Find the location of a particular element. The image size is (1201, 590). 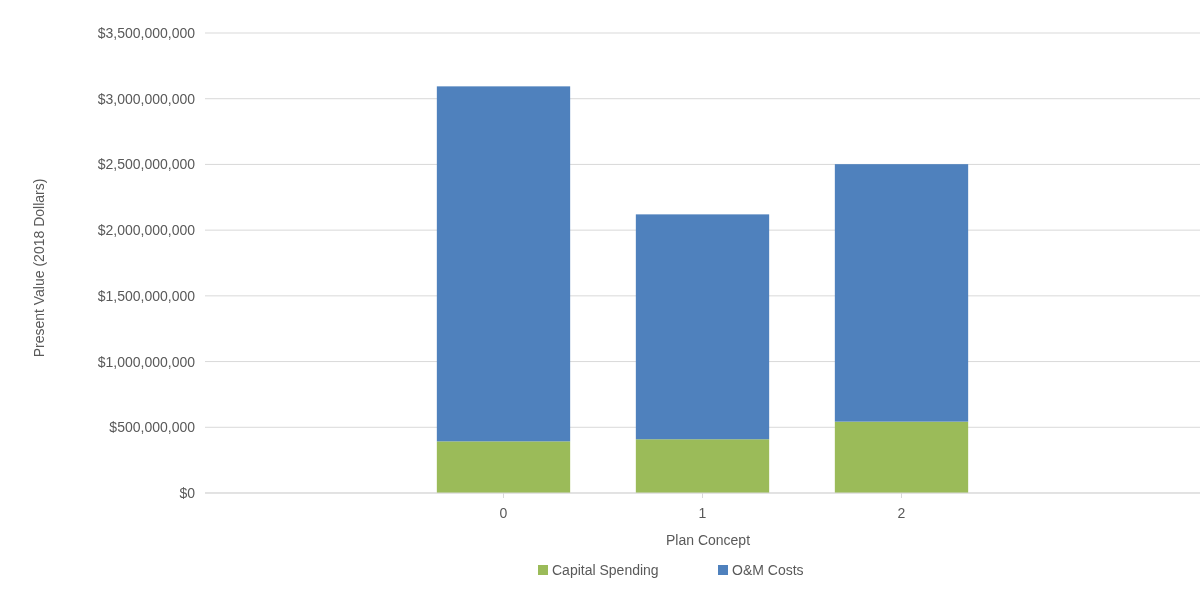

y-tick-label: $1,000,000,000 is located at coordinates (146, 361).